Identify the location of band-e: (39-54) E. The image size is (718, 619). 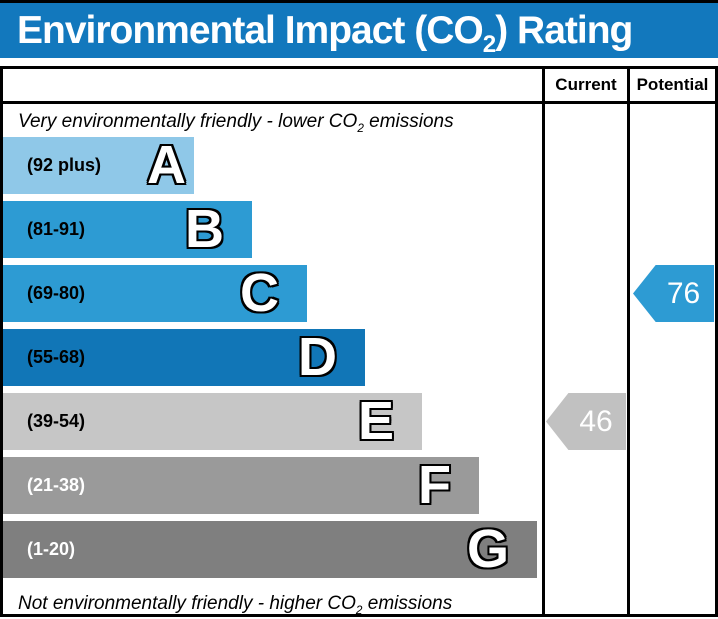
(212, 421).